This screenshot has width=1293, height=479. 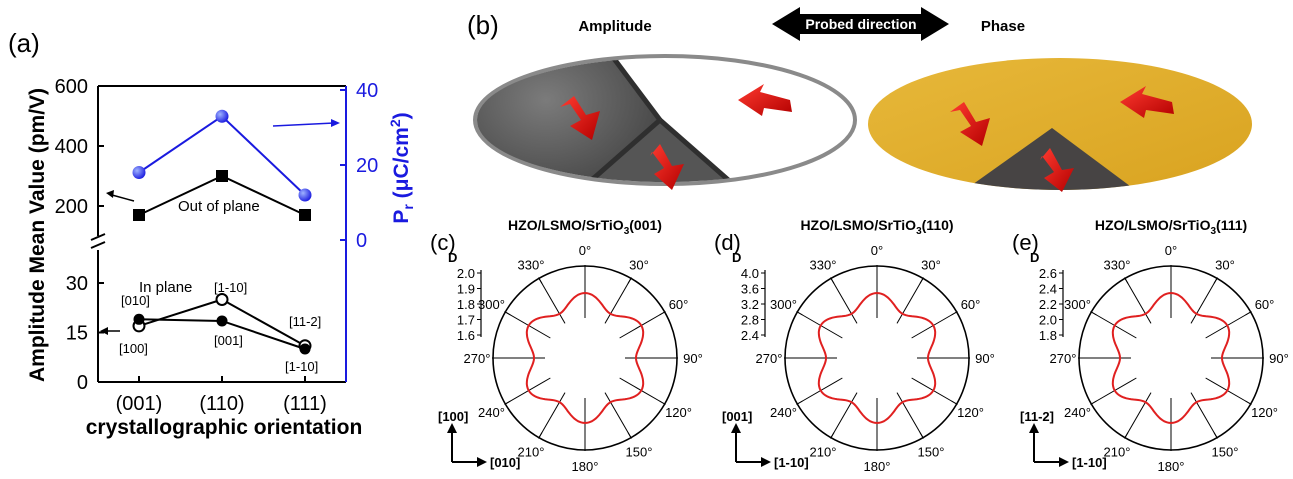 I want to click on polar-radial-tick-label: 2.2, so click(x=1048, y=304).